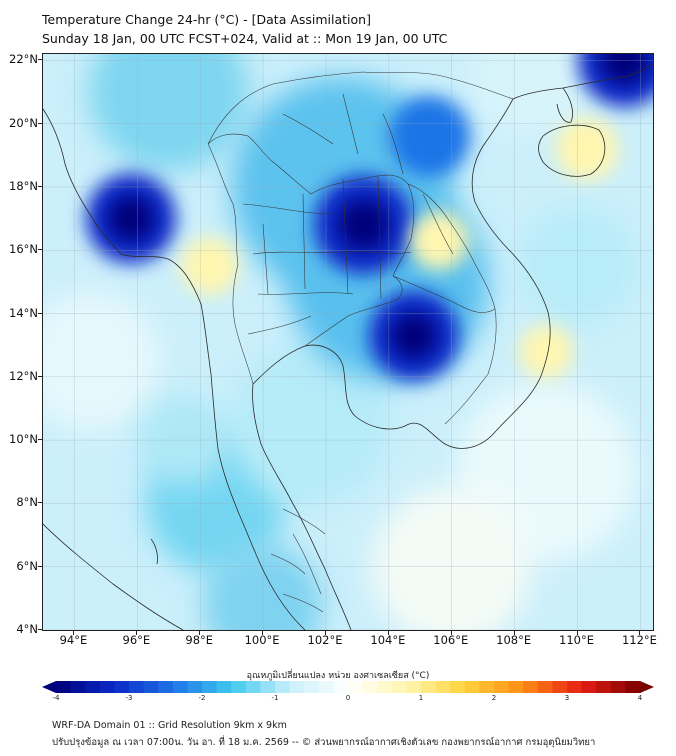 This screenshot has width=676, height=756. What do you see at coordinates (564, 105) in the screenshot?
I see `coastline-leizhou` at bounding box center [564, 105].